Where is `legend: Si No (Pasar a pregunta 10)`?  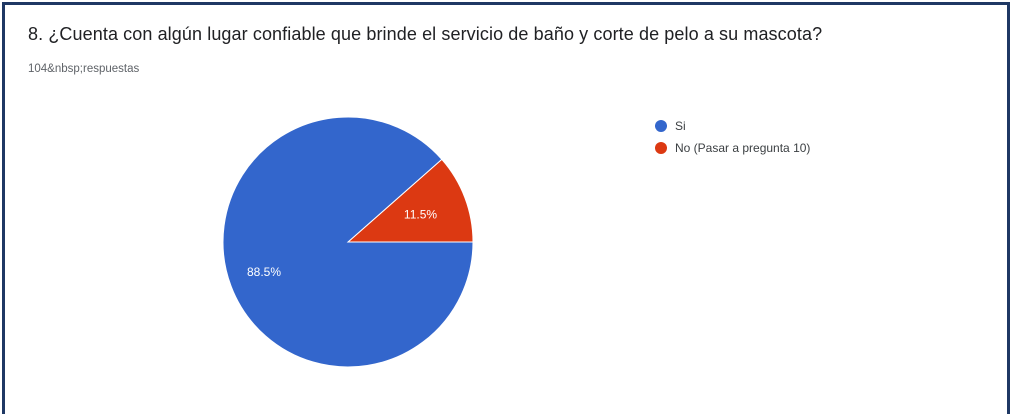
legend: Si No (Pasar a pregunta 10) is located at coordinates (732, 137).